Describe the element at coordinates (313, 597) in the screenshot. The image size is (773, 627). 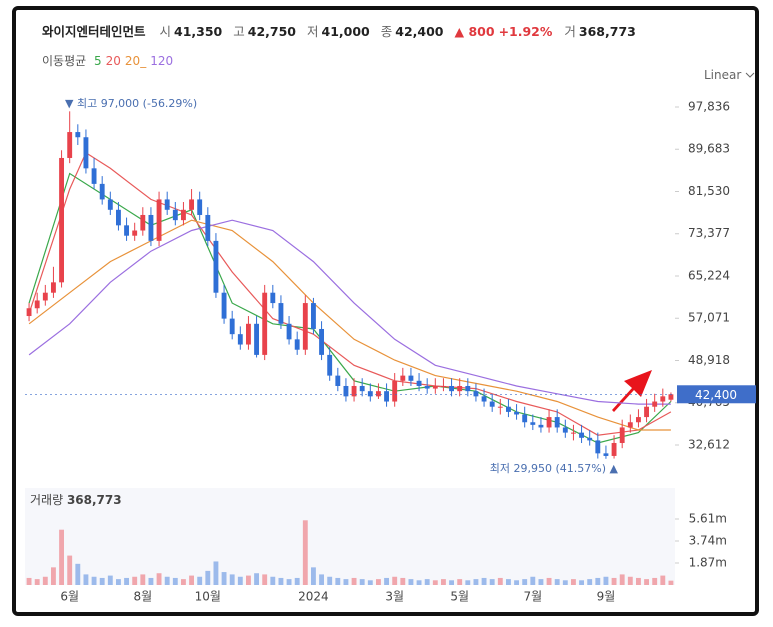
I see `x-tick-label: 2024` at that location.